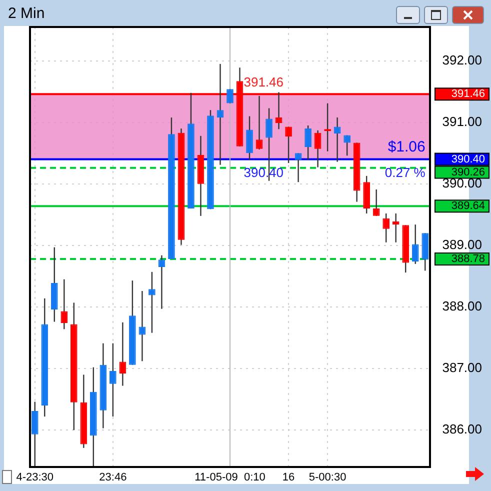  I want to click on x-tick-label: 5-00:30, so click(327, 478).